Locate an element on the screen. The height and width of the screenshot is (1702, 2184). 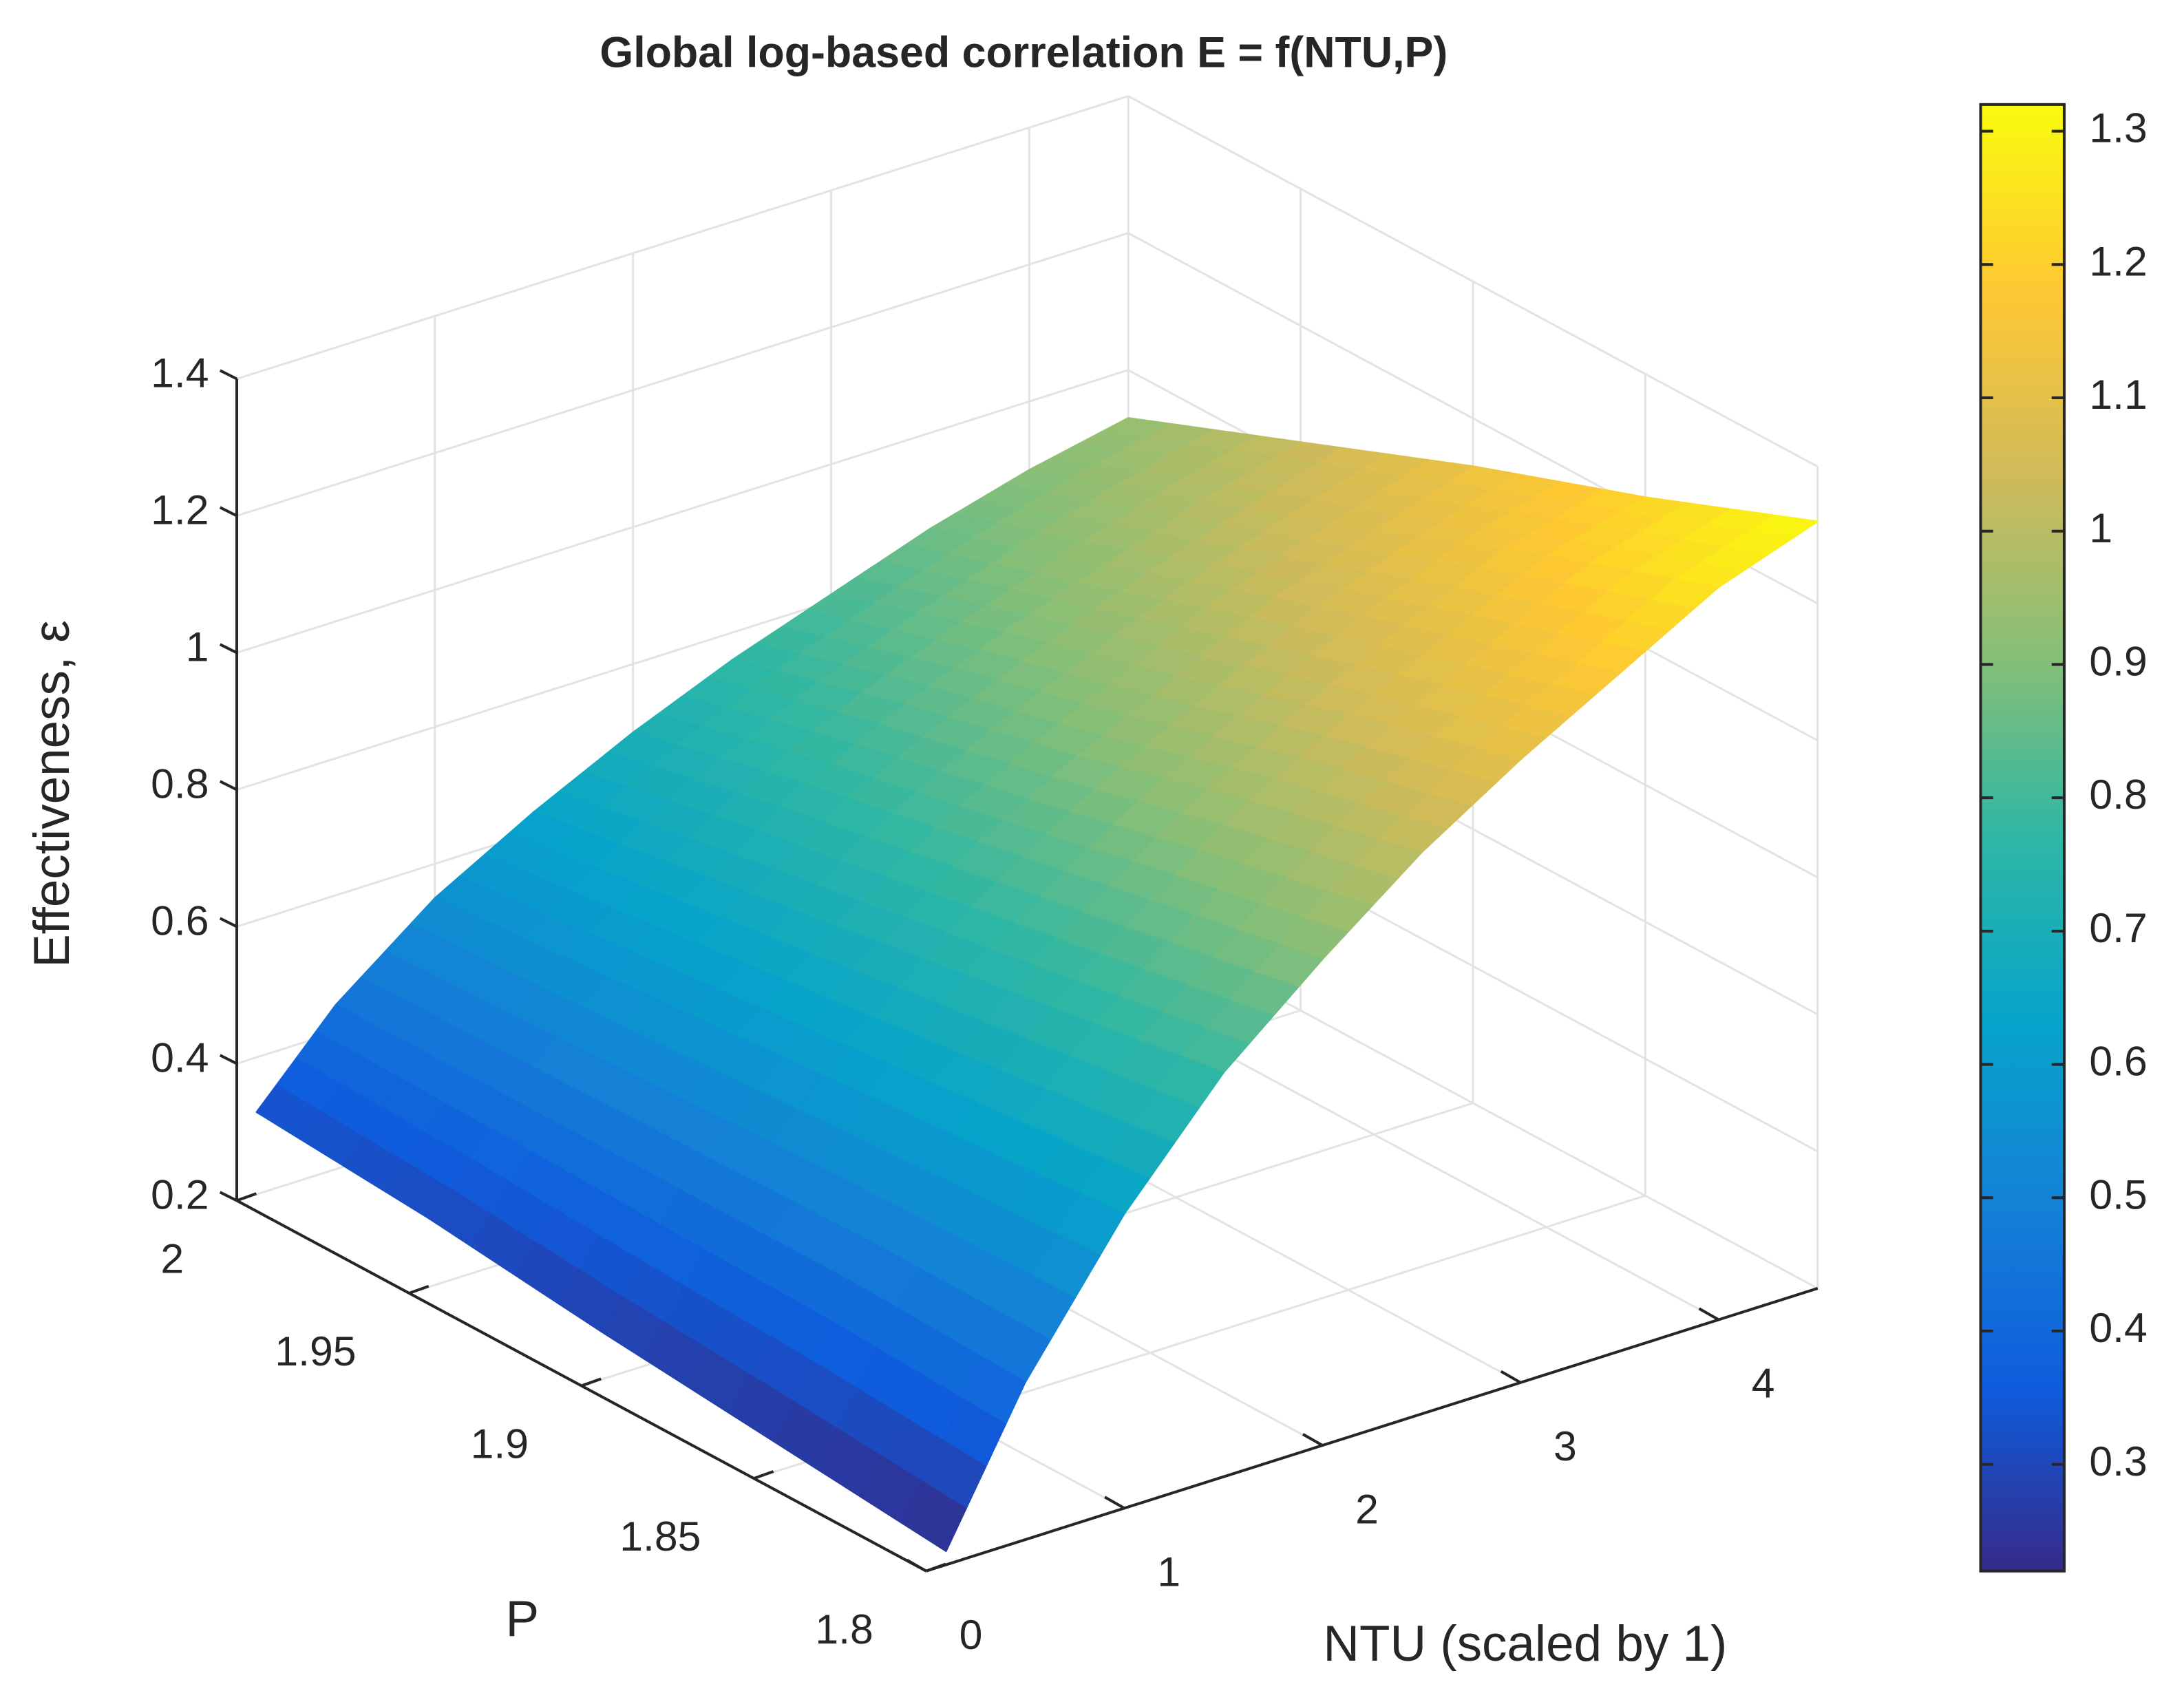
colorbar-tick-label: 1.3 is located at coordinates (2118, 128).